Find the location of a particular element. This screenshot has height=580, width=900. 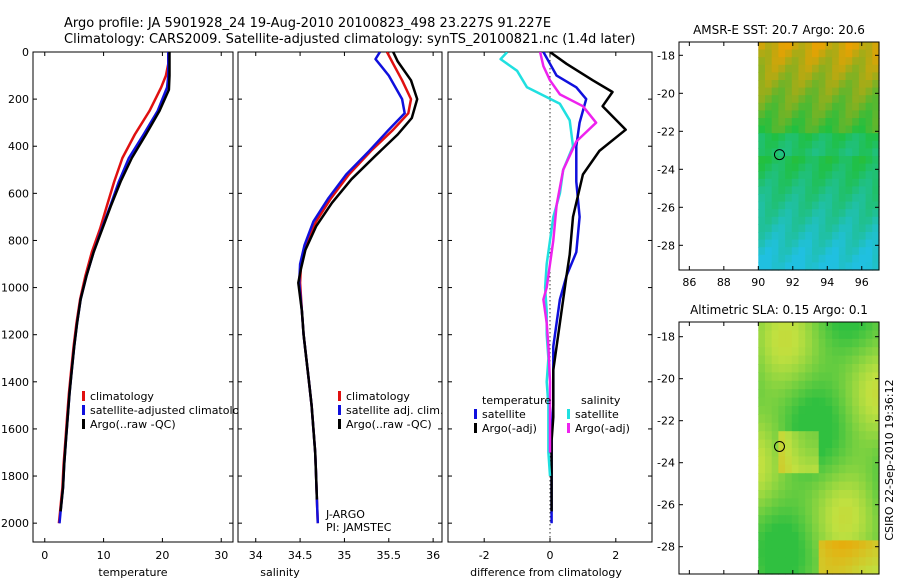

x-axis-label: temperature is located at coordinates (132, 572).